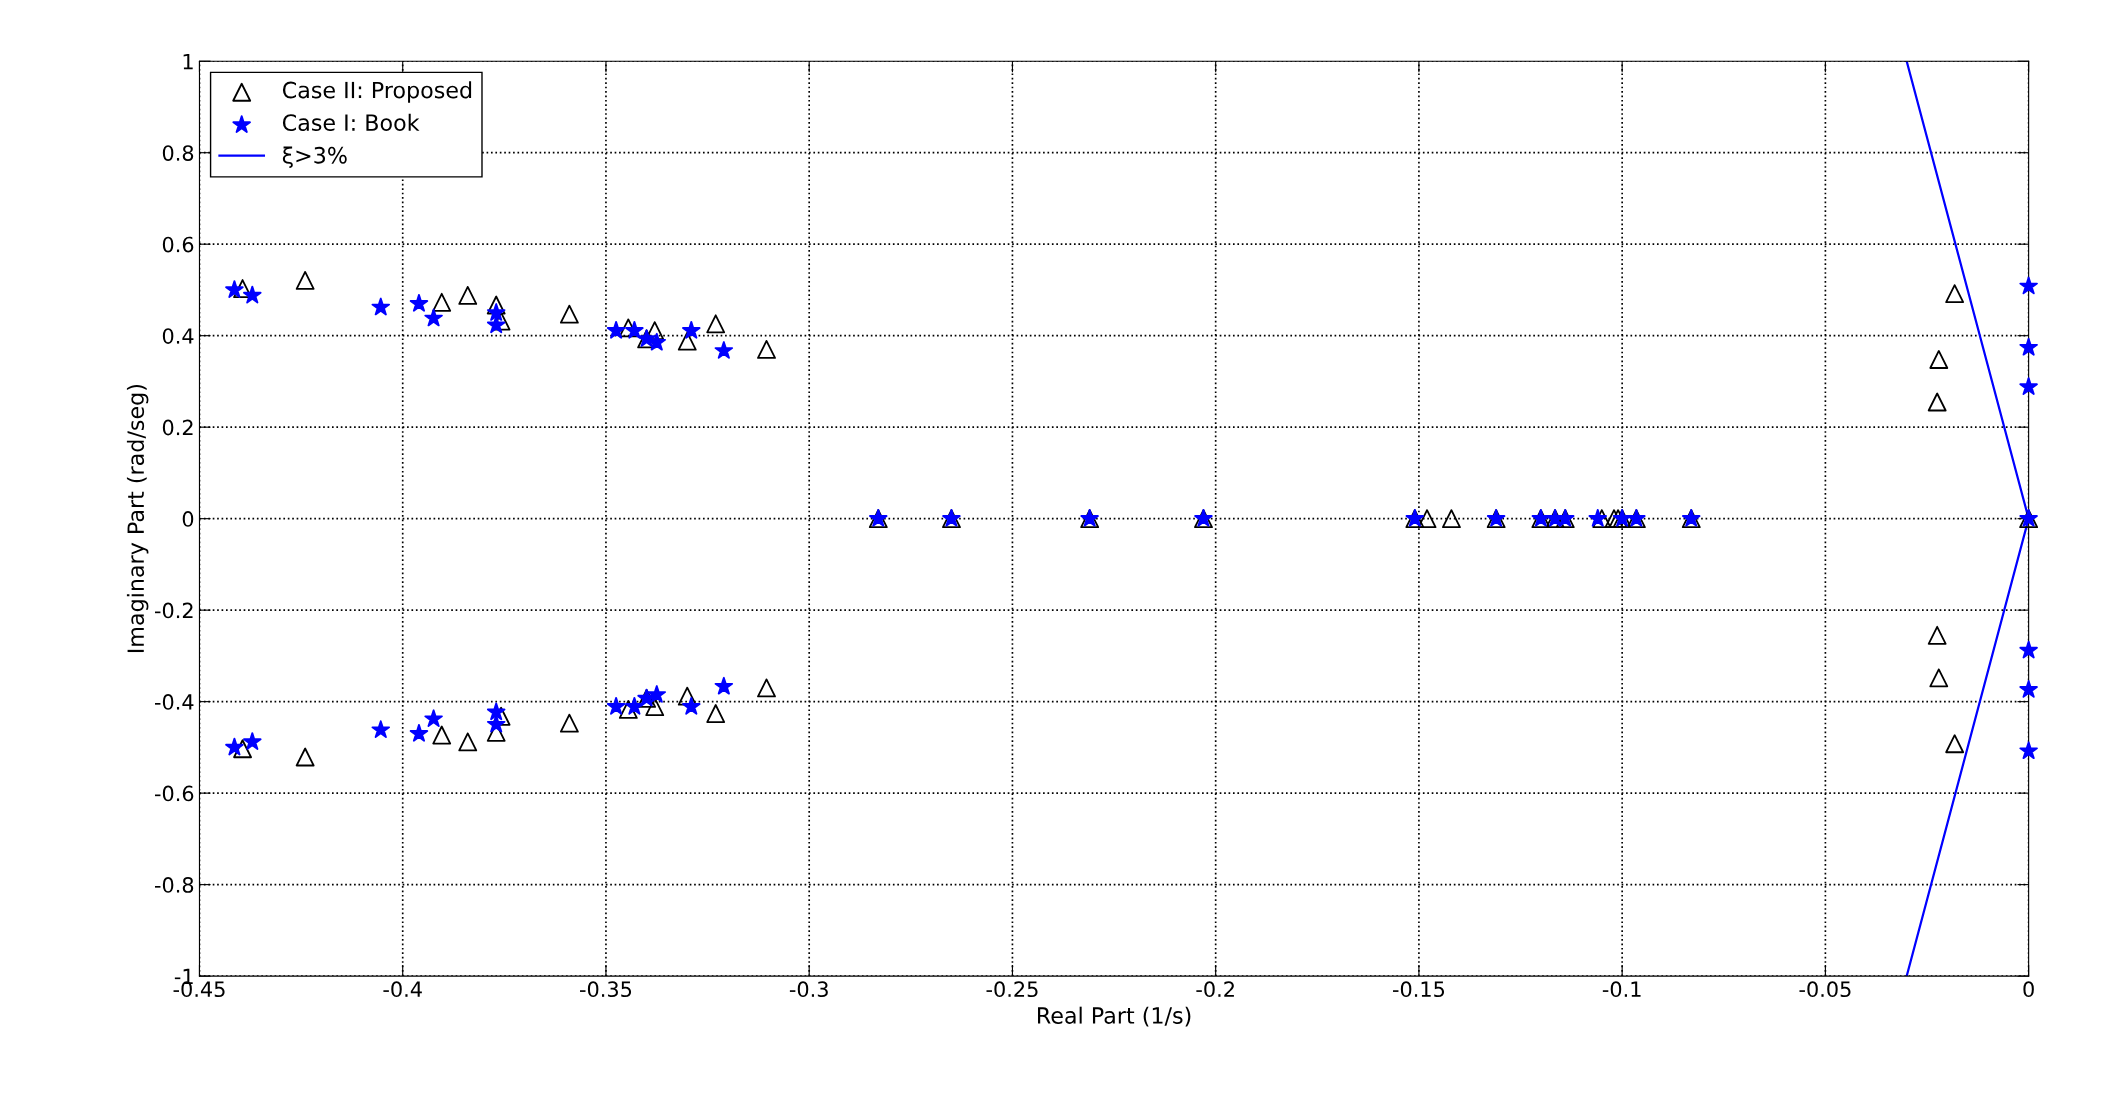 This screenshot has width=2122, height=1113. Describe the element at coordinates (174, 793) in the screenshot. I see `y-tick-label: -0.6` at that location.